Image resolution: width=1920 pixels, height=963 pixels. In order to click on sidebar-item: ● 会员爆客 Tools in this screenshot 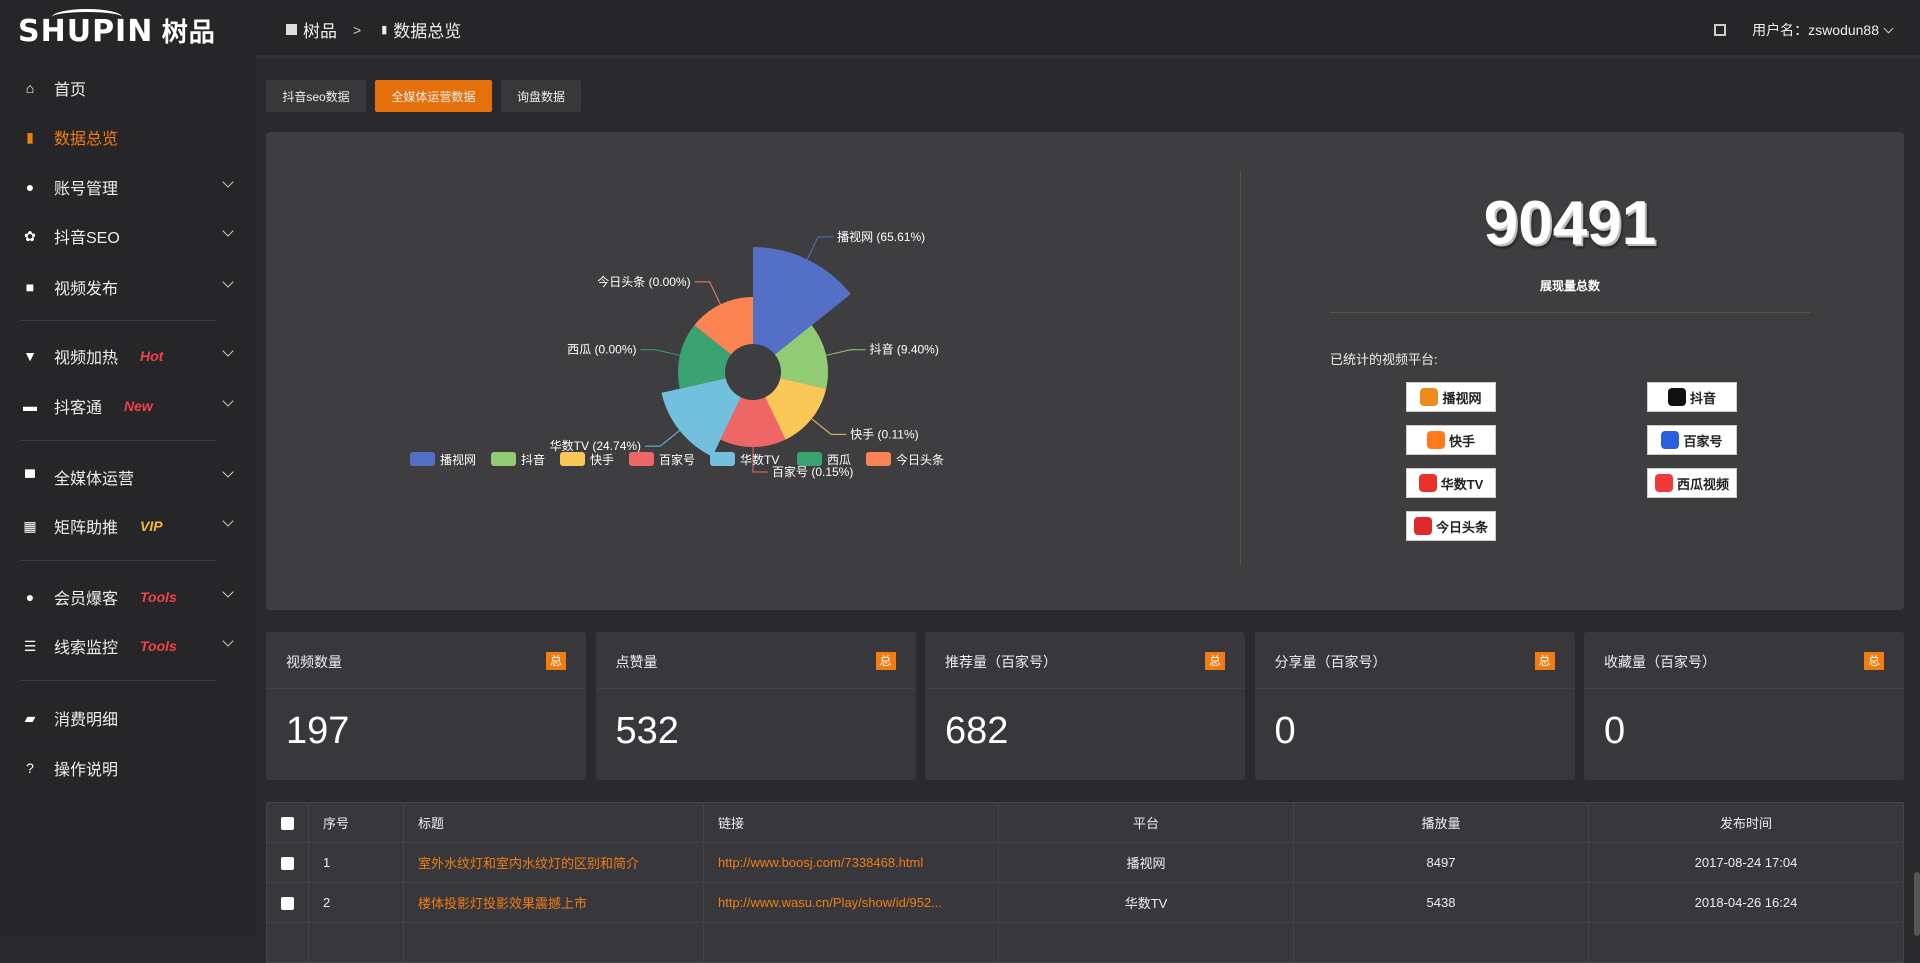, I will do `click(128, 597)`.